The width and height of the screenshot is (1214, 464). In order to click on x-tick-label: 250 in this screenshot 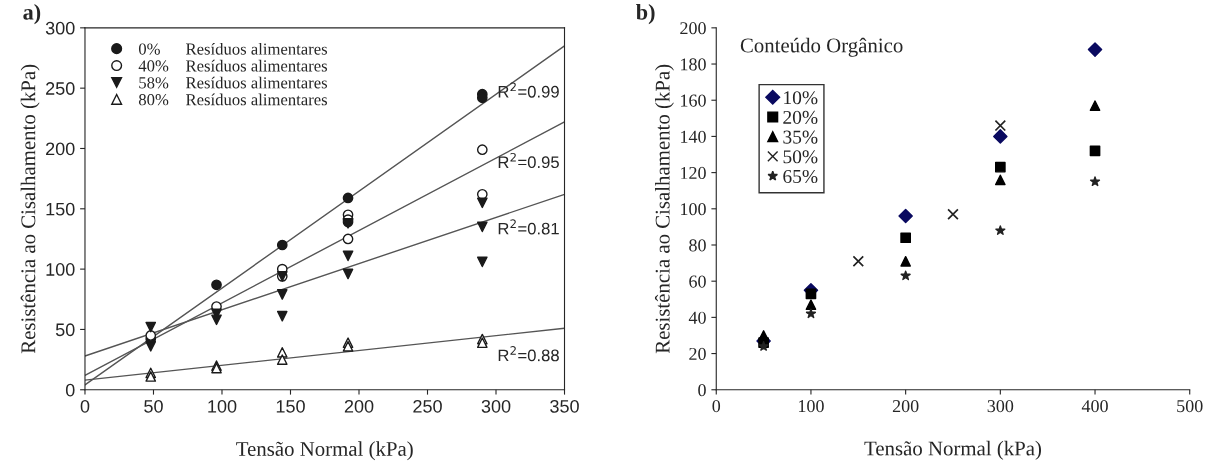, I will do `click(427, 406)`.